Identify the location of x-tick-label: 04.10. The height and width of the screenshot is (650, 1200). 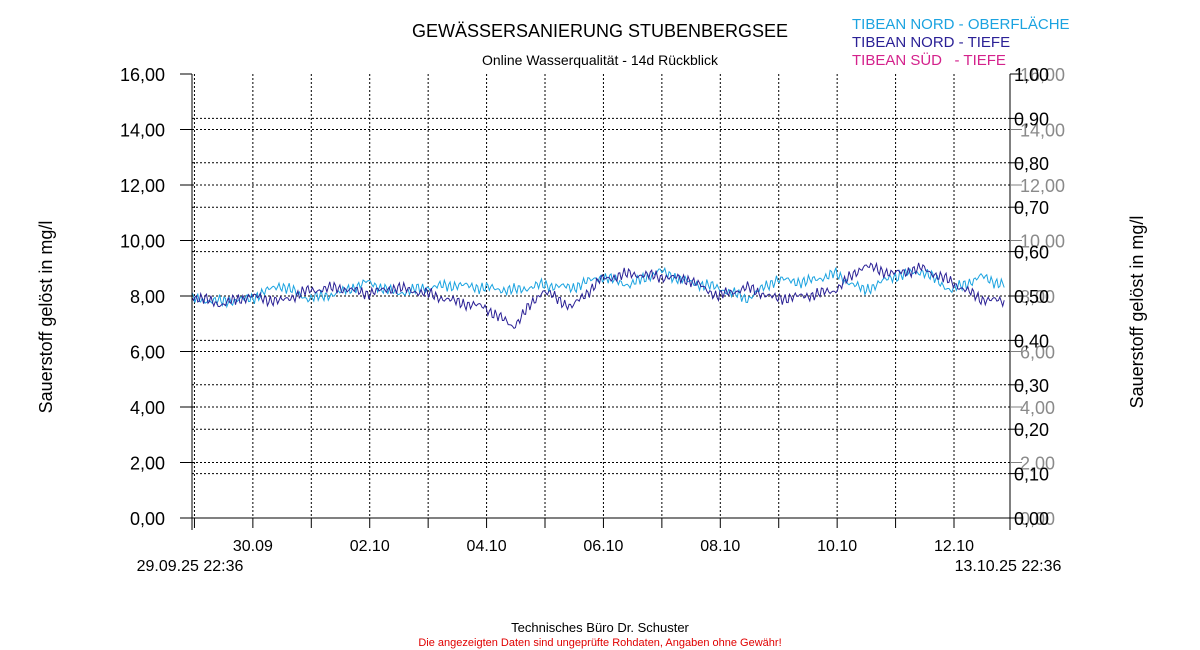
(487, 546).